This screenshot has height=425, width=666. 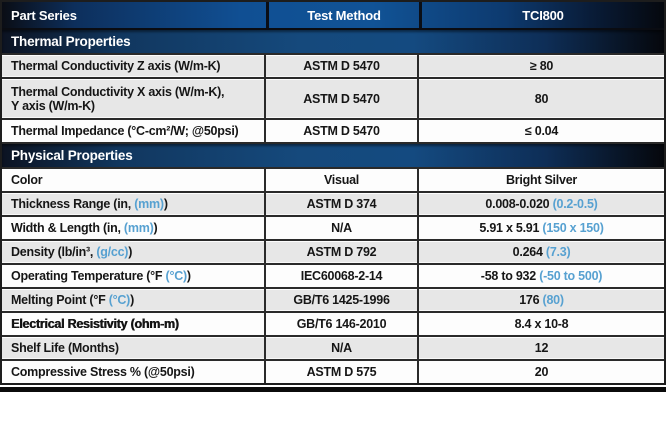 I want to click on value-metric: (0.2-0.5), so click(x=575, y=204).